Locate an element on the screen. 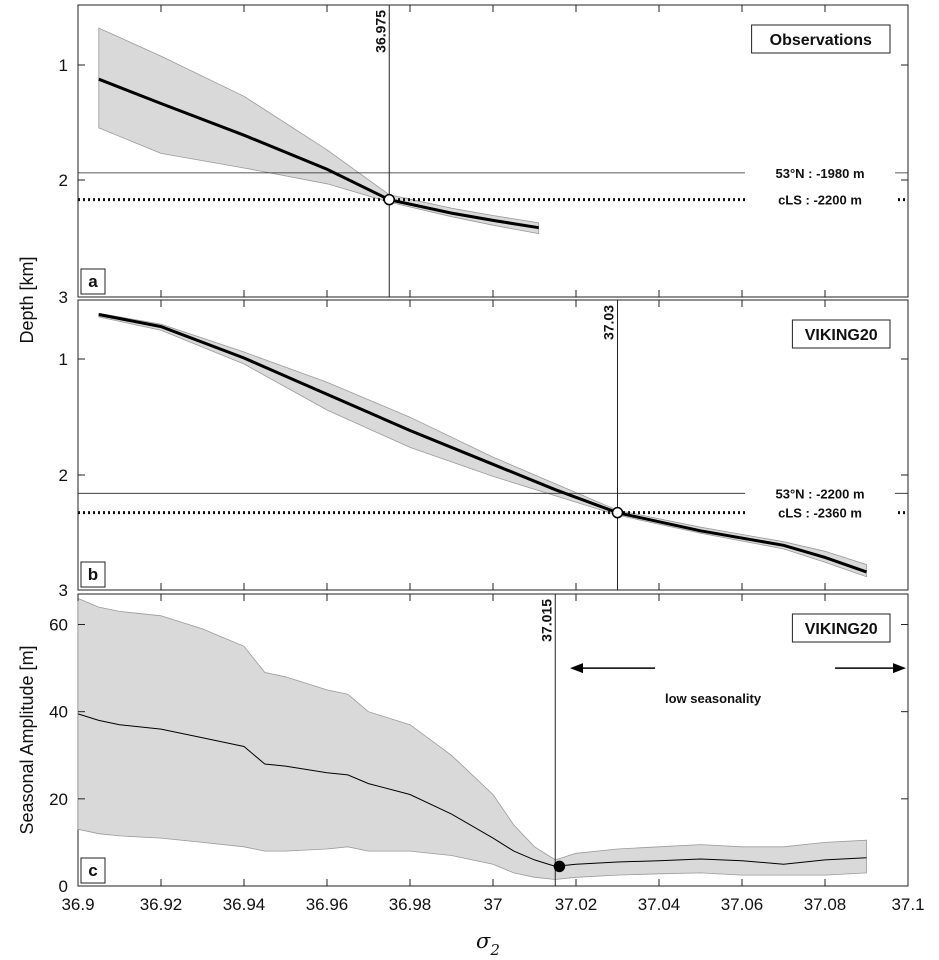 This screenshot has width=939, height=960. reference-line-label: 53°N : -1980 m is located at coordinates (819, 173).